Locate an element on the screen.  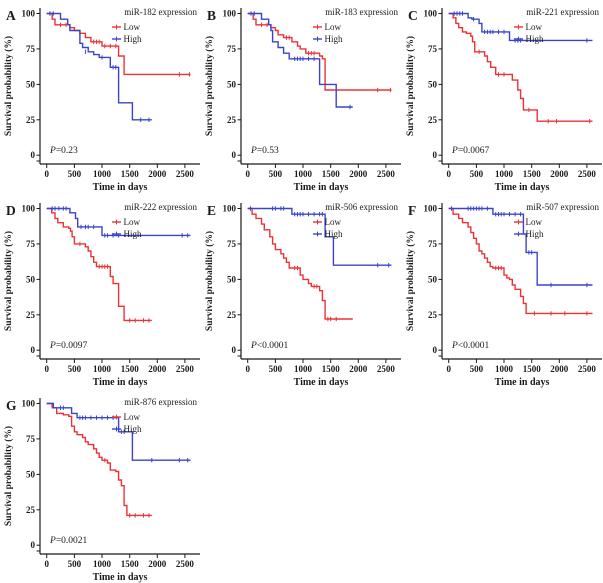
legend-title: miR-221 expression is located at coordinates (562, 12).